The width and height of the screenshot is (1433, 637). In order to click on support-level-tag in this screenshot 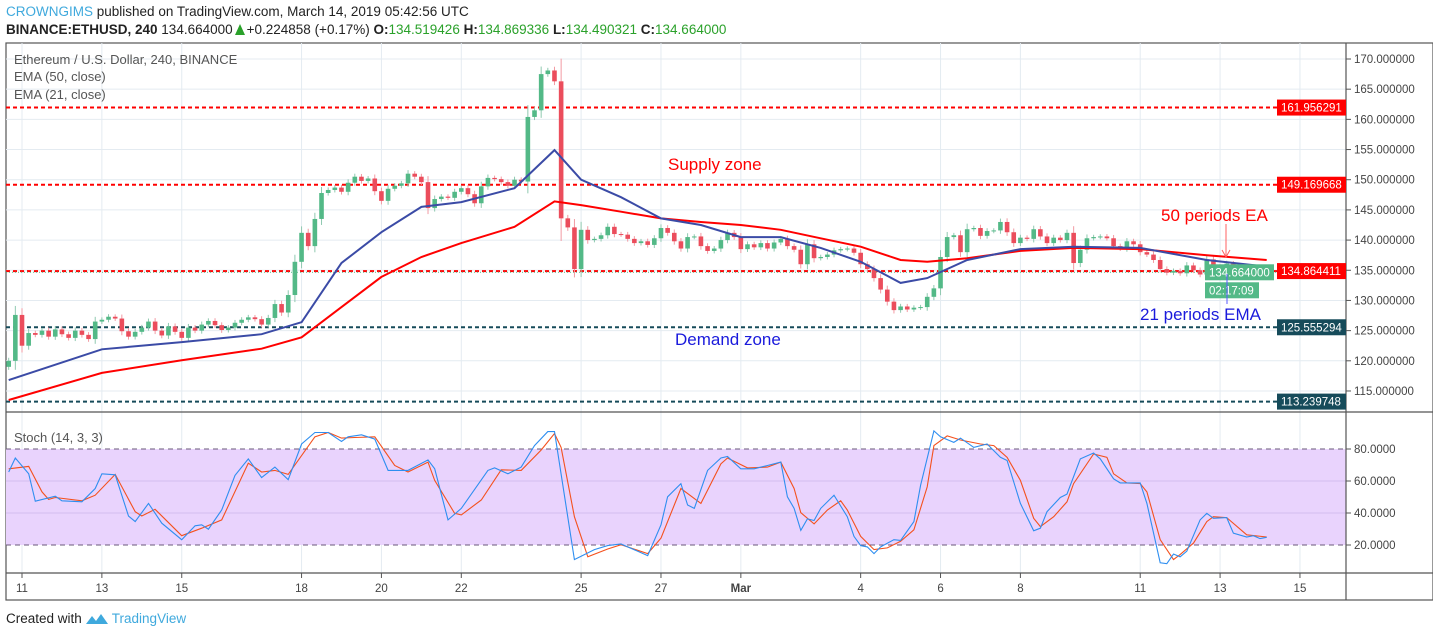, I will do `click(1311, 327)`.